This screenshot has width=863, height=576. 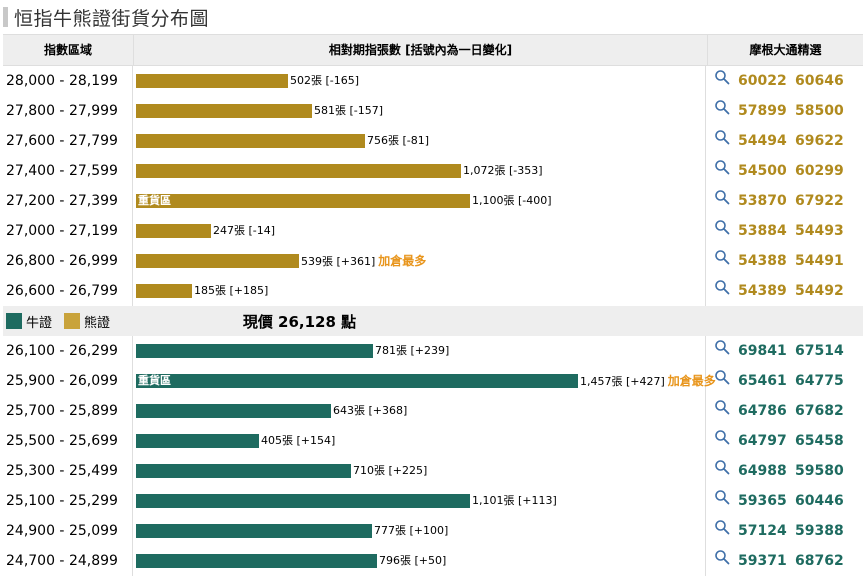 I want to click on warrant-code-link: 57124, so click(x=762, y=531).